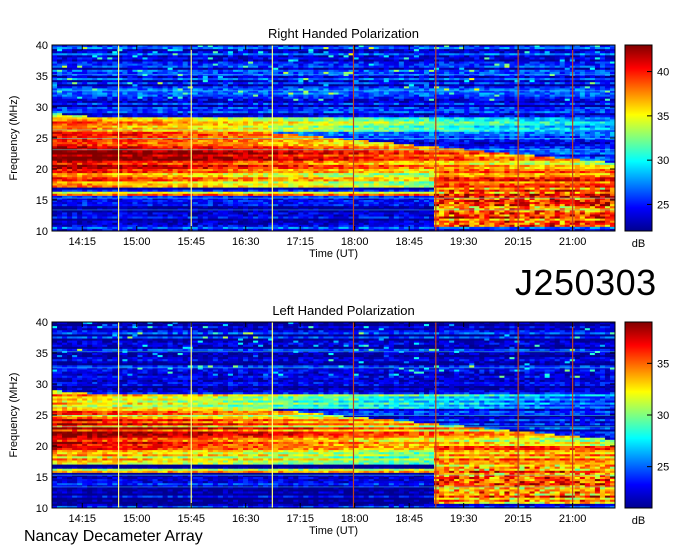 The image size is (680, 552). I want to click on colorbar: 25 30 35 40 dB, so click(647, 147).